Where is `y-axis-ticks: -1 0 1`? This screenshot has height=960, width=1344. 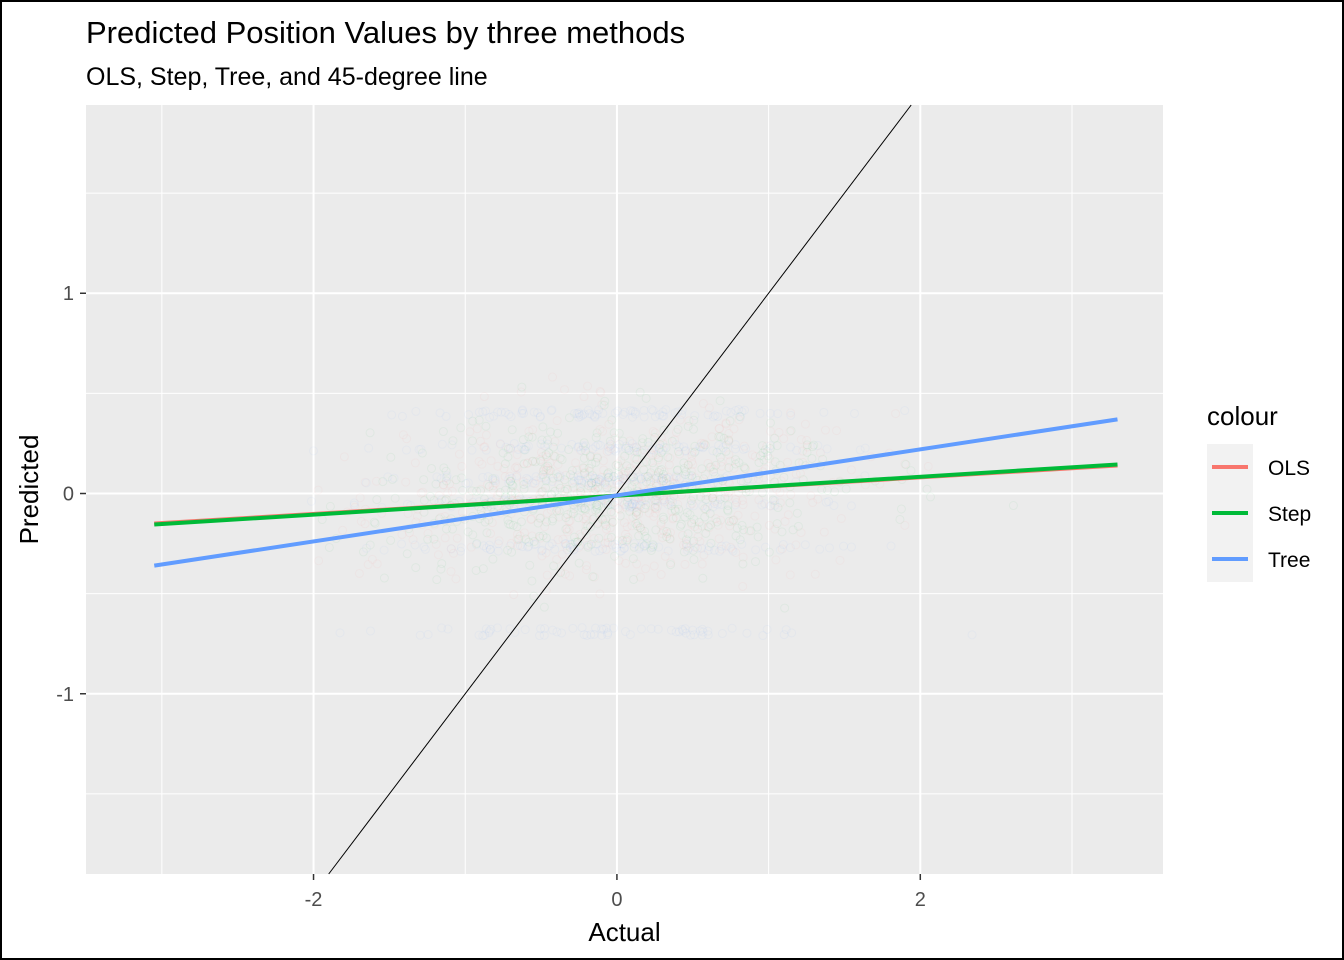 y-axis-ticks: -1 0 1 is located at coordinates (71, 494).